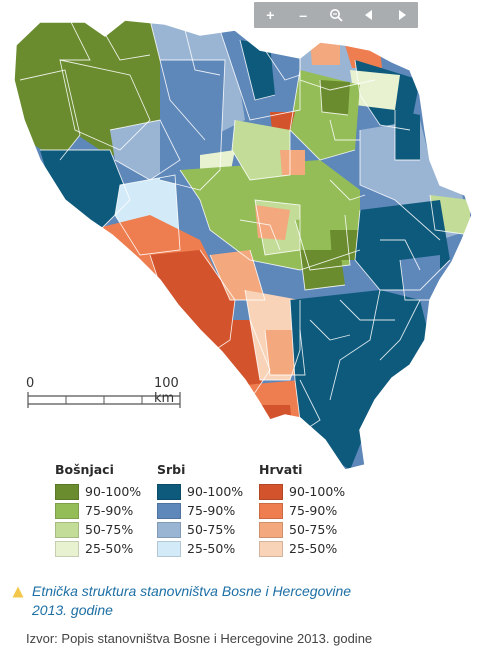  I want to click on pan-right-button, so click(402, 15).